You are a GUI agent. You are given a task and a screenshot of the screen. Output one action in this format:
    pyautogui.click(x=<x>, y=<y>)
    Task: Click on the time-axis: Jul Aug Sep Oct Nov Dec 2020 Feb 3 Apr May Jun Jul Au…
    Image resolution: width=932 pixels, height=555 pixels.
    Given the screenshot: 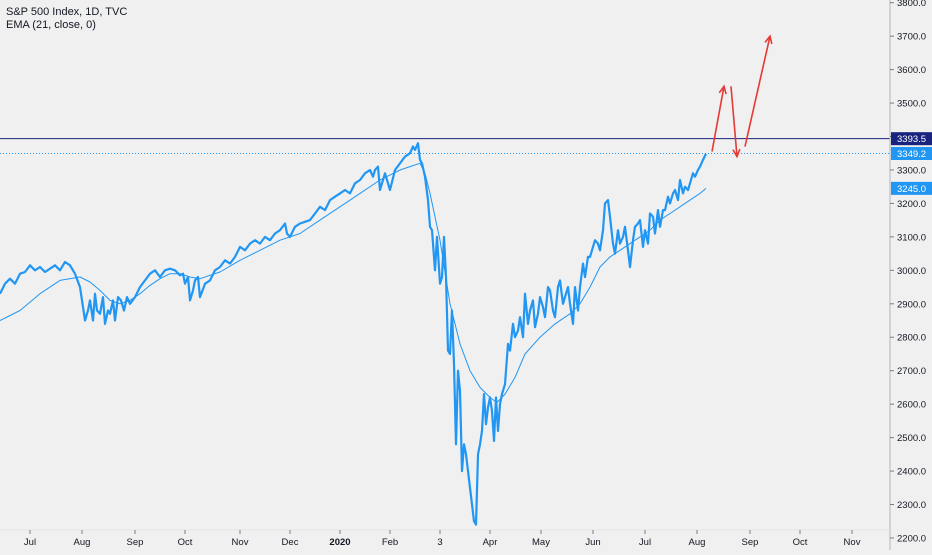 What is the action you would take?
    pyautogui.click(x=445, y=538)
    